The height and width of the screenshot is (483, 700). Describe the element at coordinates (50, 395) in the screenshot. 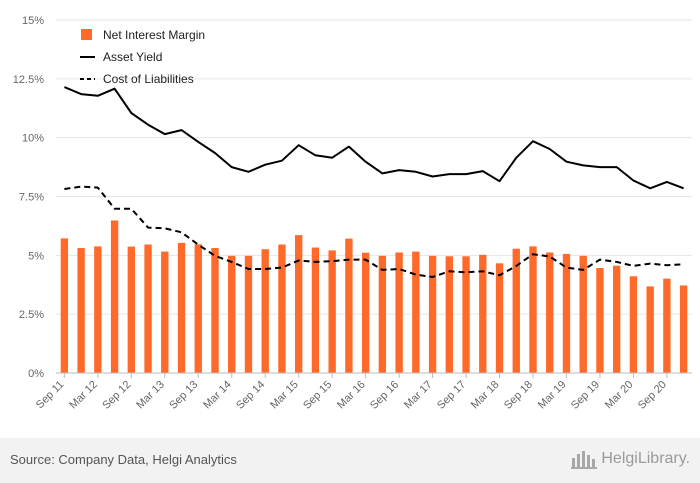

I see `x-tick-label: Sep 11` at that location.